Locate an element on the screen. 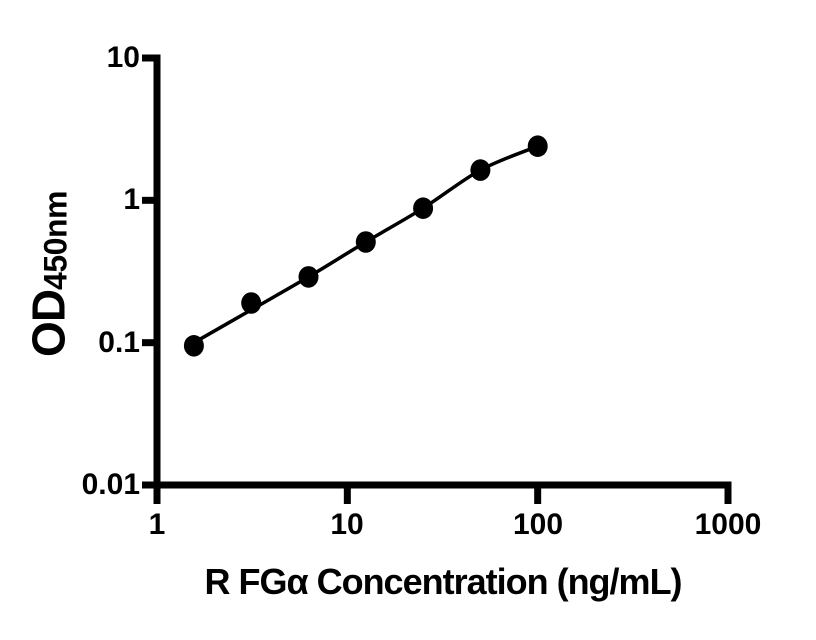 This screenshot has width=816, height=640. x-axis-title: R FGα Concentration (ng/mL) is located at coordinates (443, 581).